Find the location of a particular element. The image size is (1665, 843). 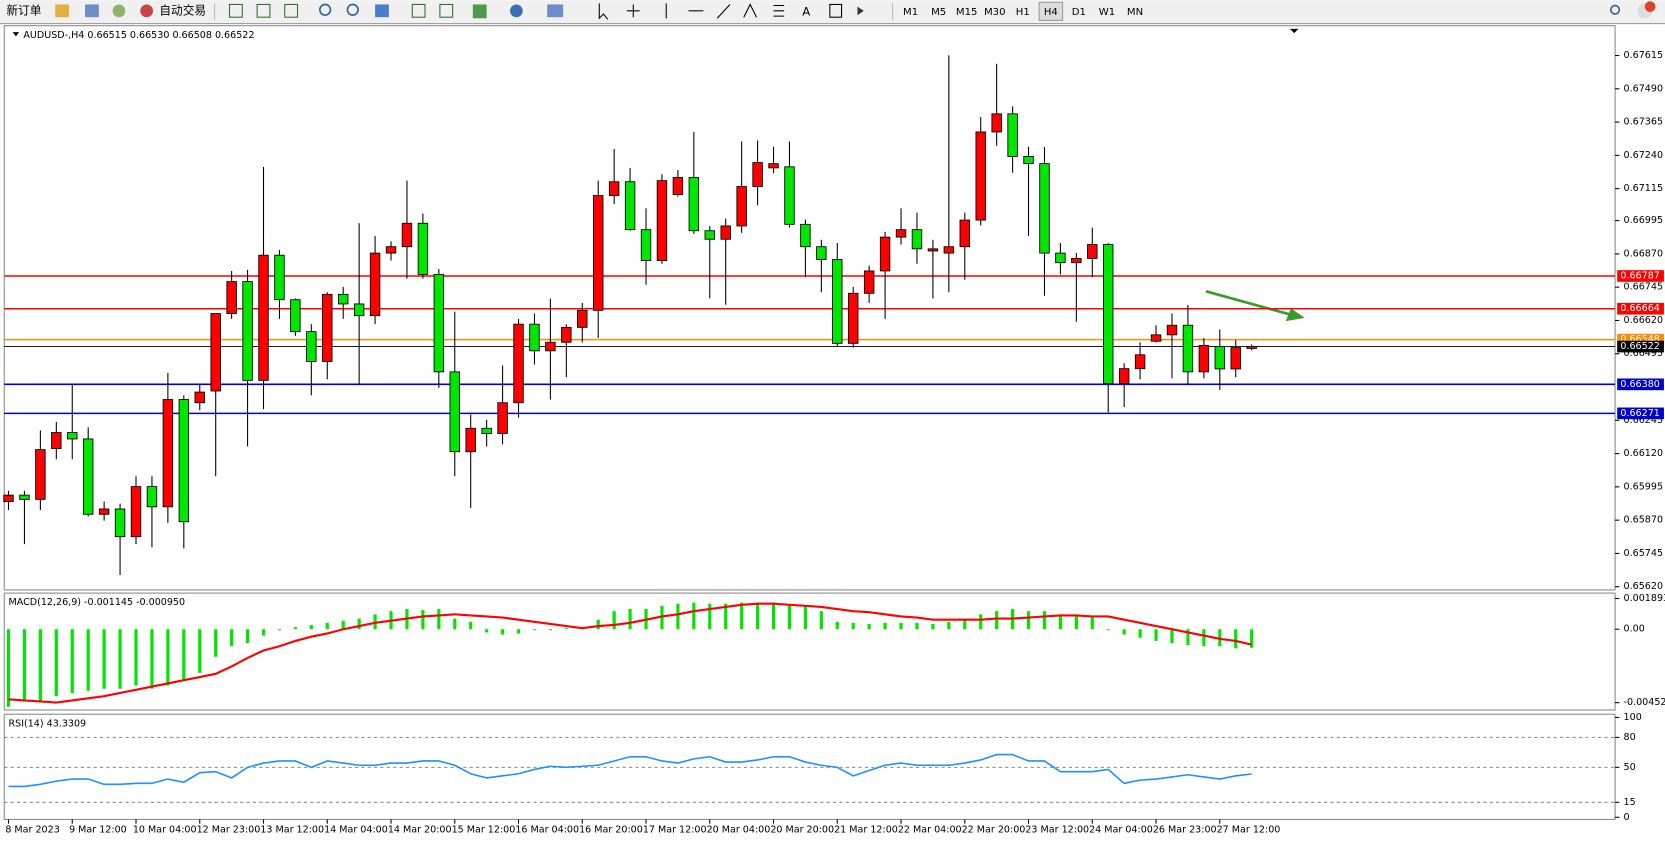

y-tick-label: 0.00 is located at coordinates (1634, 629).